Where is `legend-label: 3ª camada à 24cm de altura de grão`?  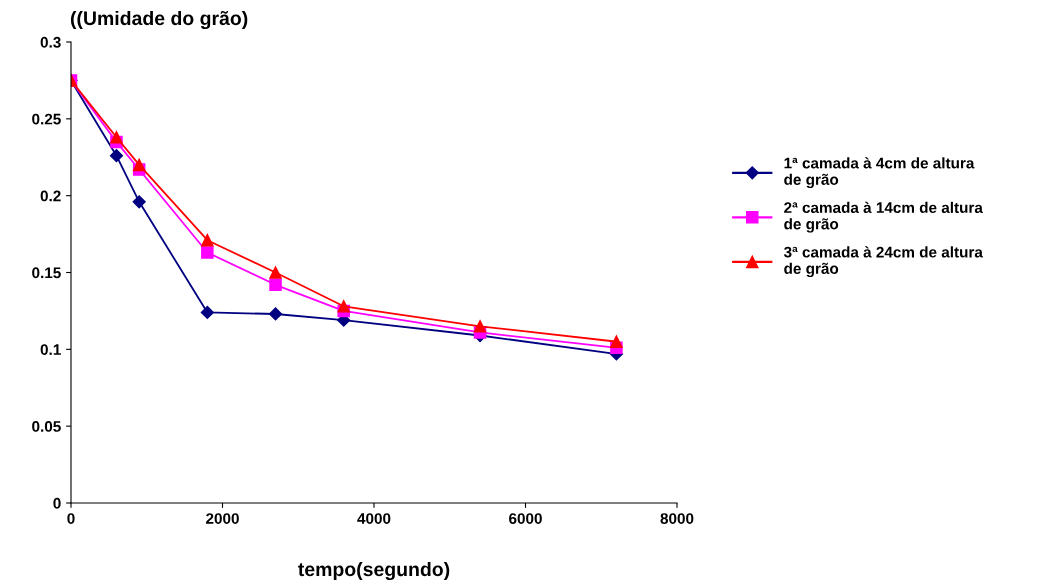 legend-label: 3ª camada à 24cm de altura de grão is located at coordinates (883, 262).